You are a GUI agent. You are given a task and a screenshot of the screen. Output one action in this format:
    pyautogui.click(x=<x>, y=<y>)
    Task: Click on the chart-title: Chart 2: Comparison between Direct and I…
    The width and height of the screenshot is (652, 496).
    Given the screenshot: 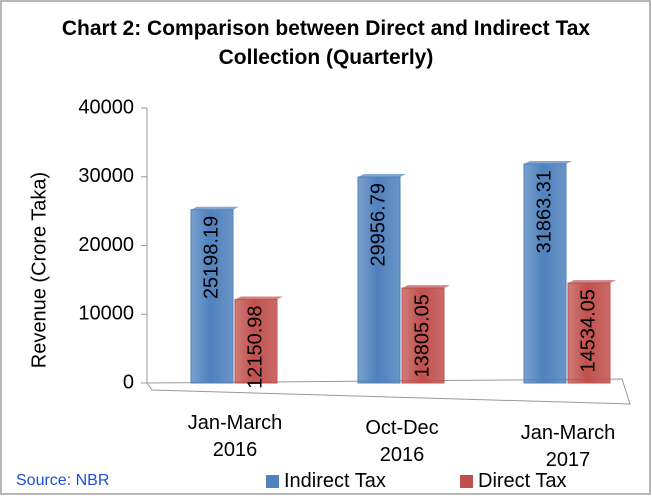 What is the action you would take?
    pyautogui.click(x=326, y=43)
    